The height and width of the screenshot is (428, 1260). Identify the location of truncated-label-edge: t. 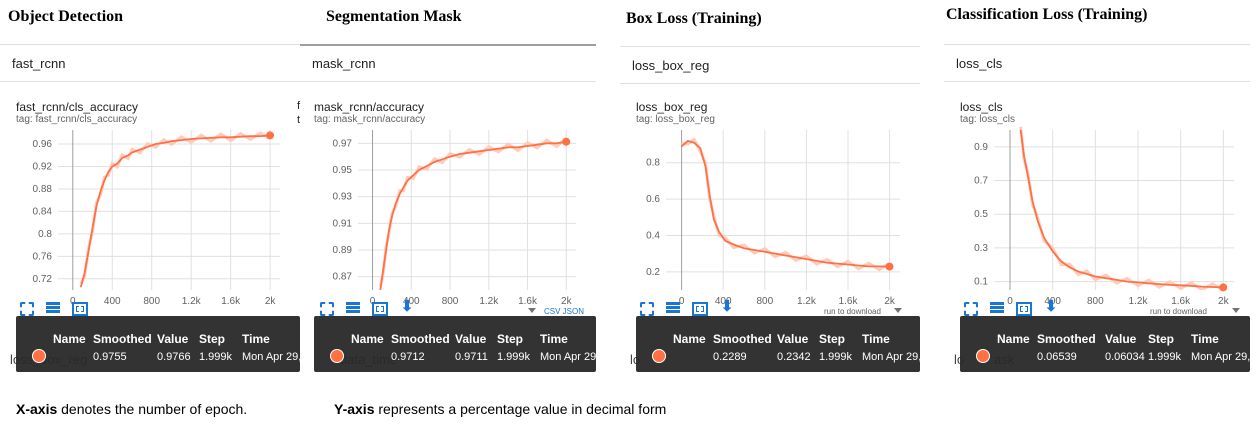
(299, 120).